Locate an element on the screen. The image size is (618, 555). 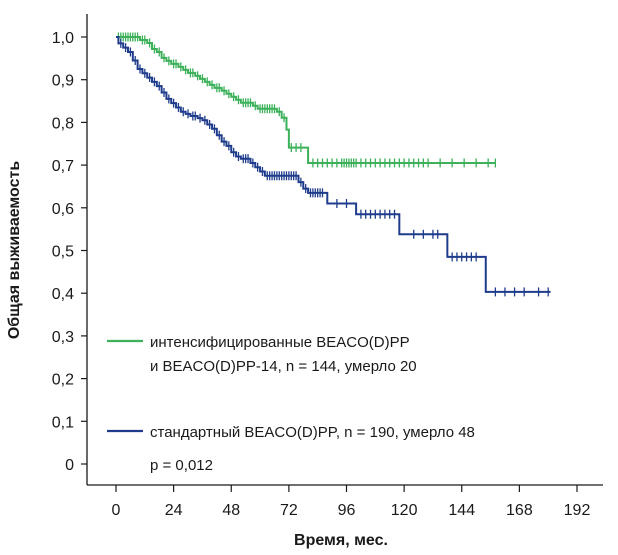
y-tick-label: 0,6 is located at coordinates (63, 209).